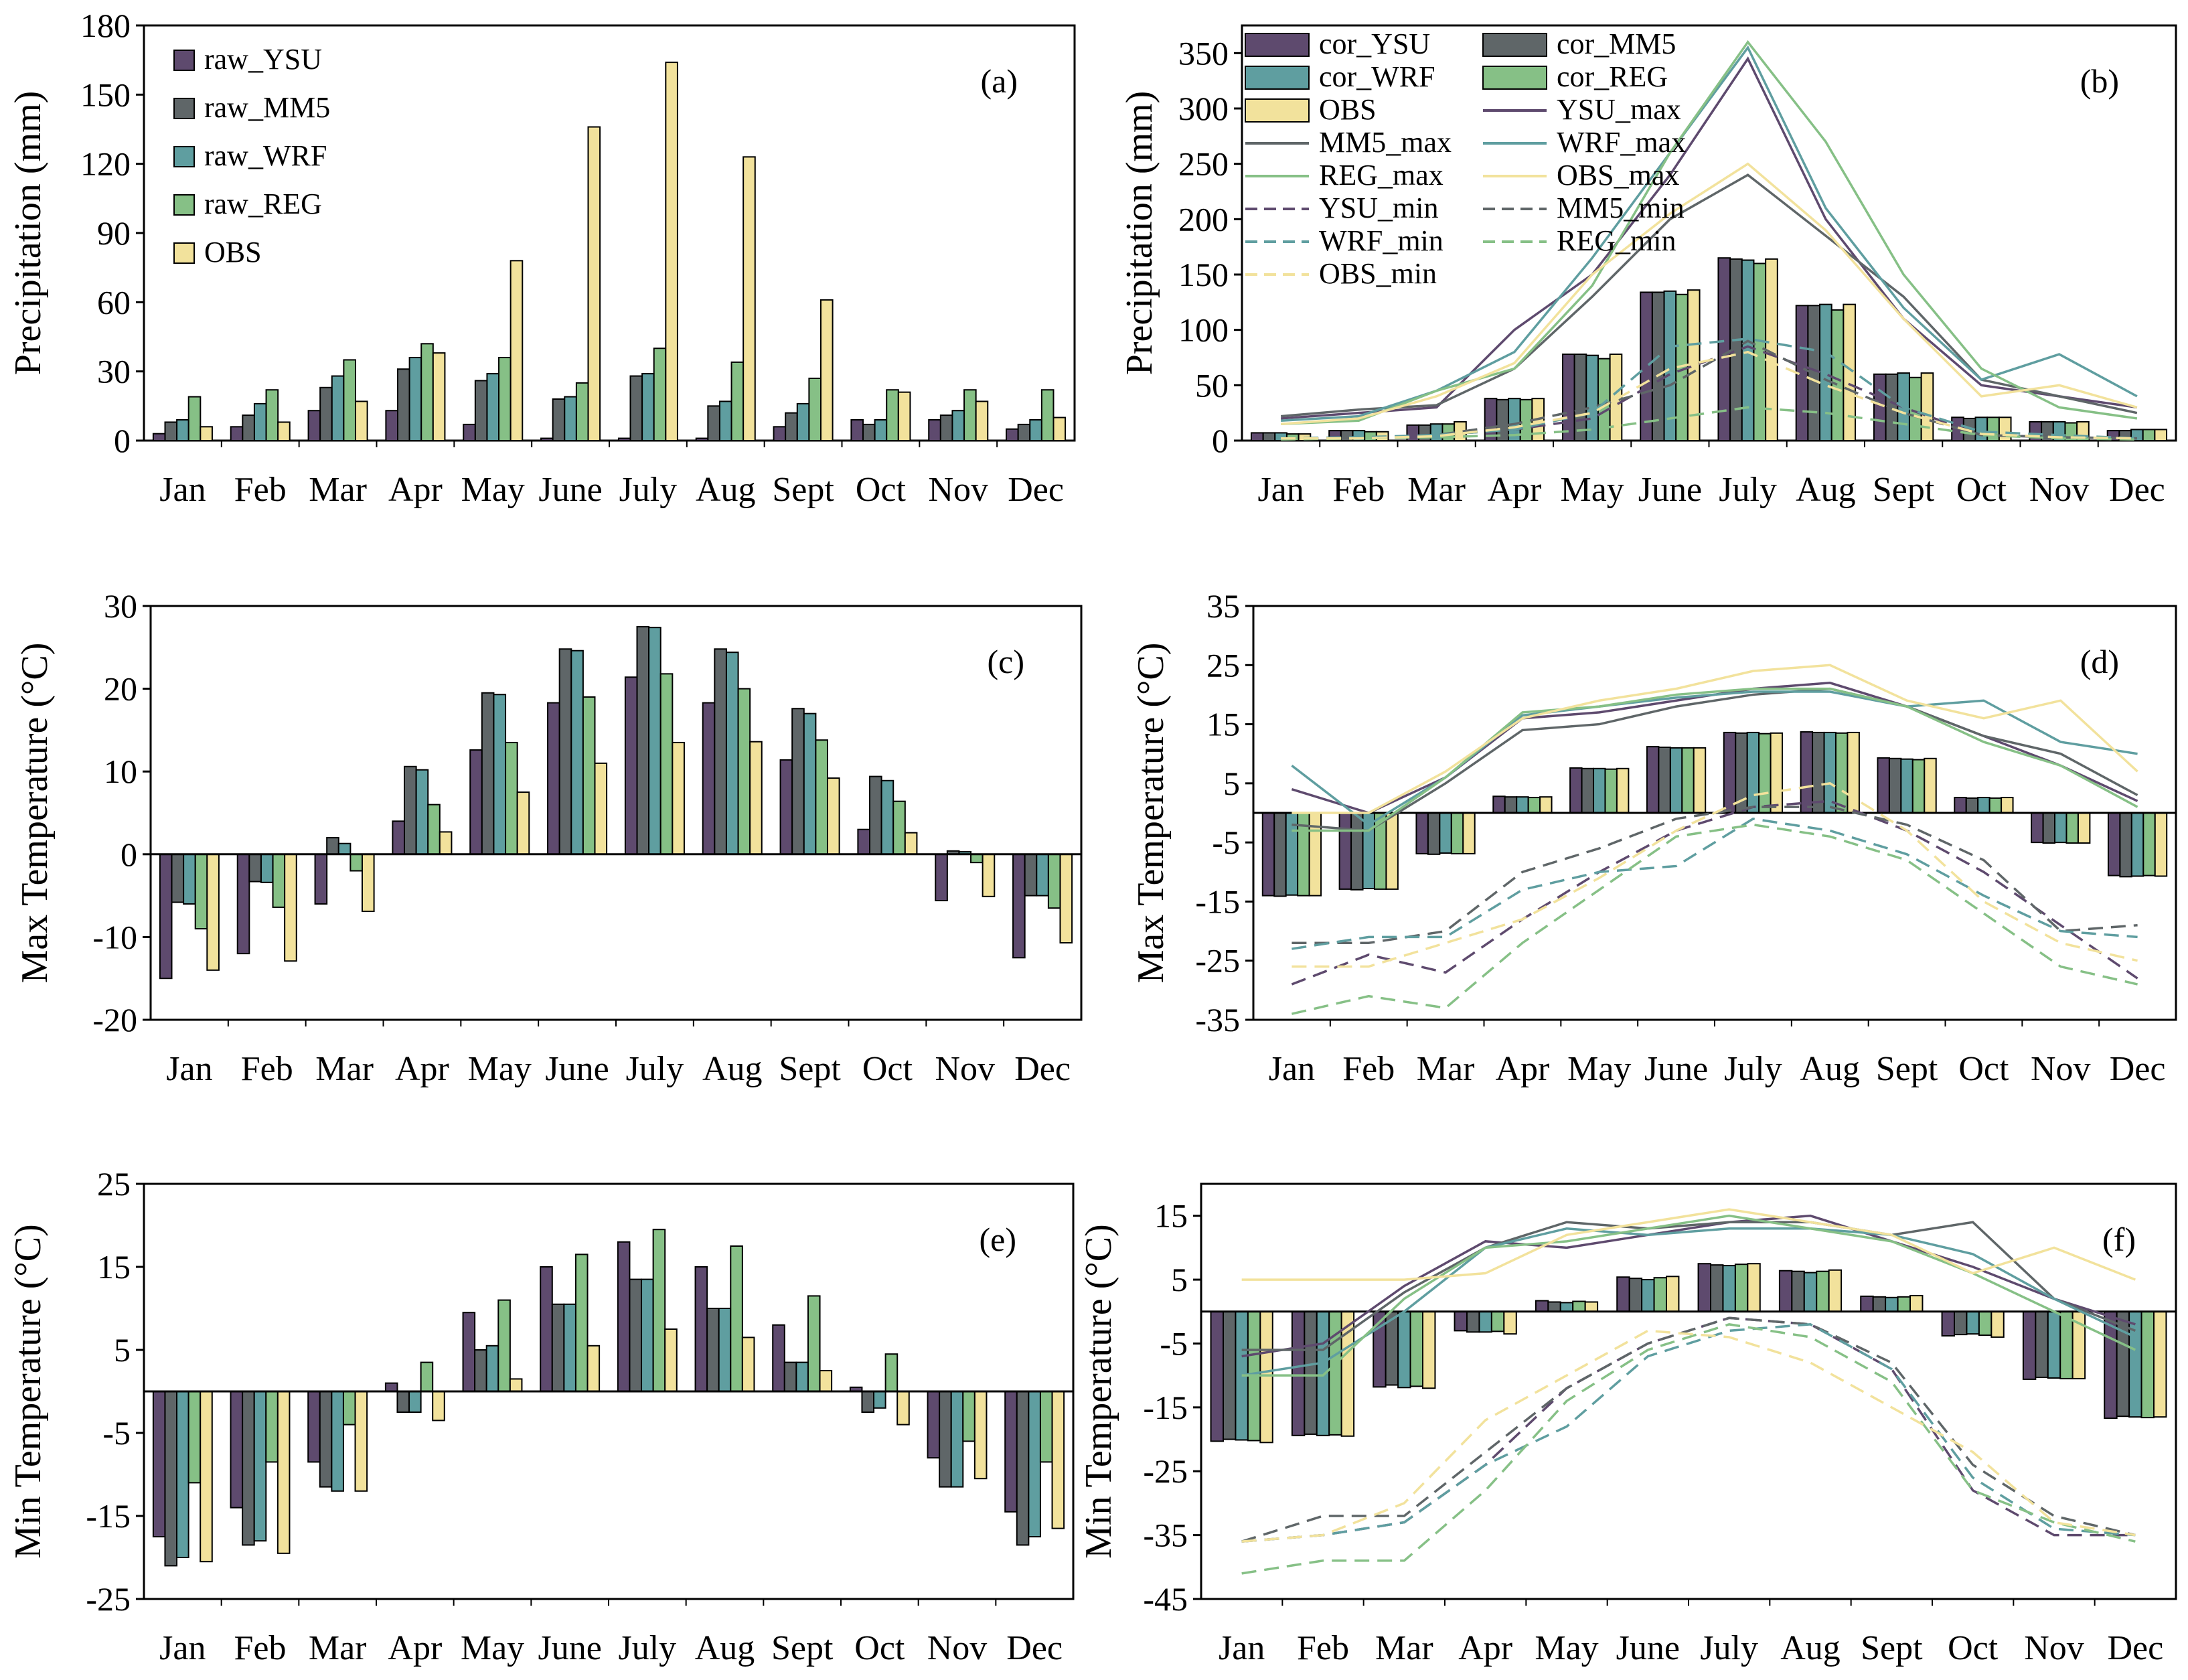 This screenshot has width=2188, height=1680. I want to click on x-tick-label-b: Apr, so click(1514, 490).